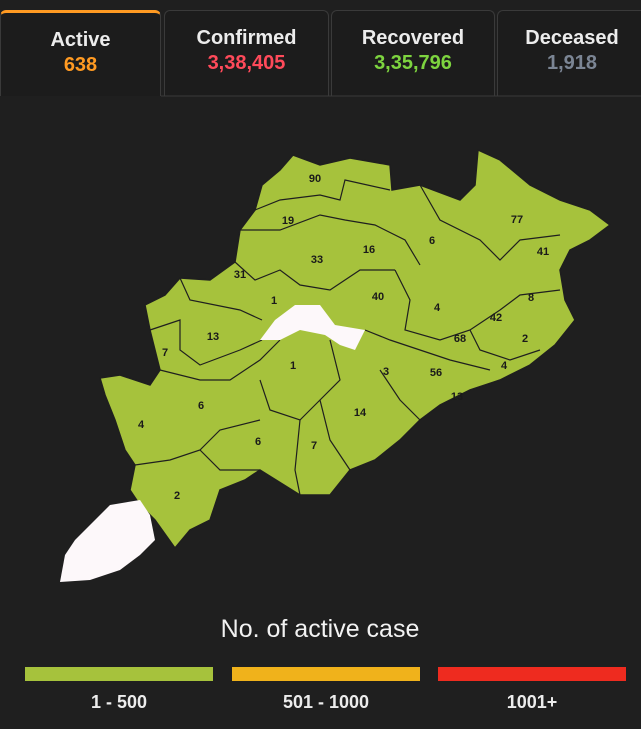 Image resolution: width=641 pixels, height=729 pixels. Describe the element at coordinates (386, 372) in the screenshot. I see `district-value: 3` at that location.